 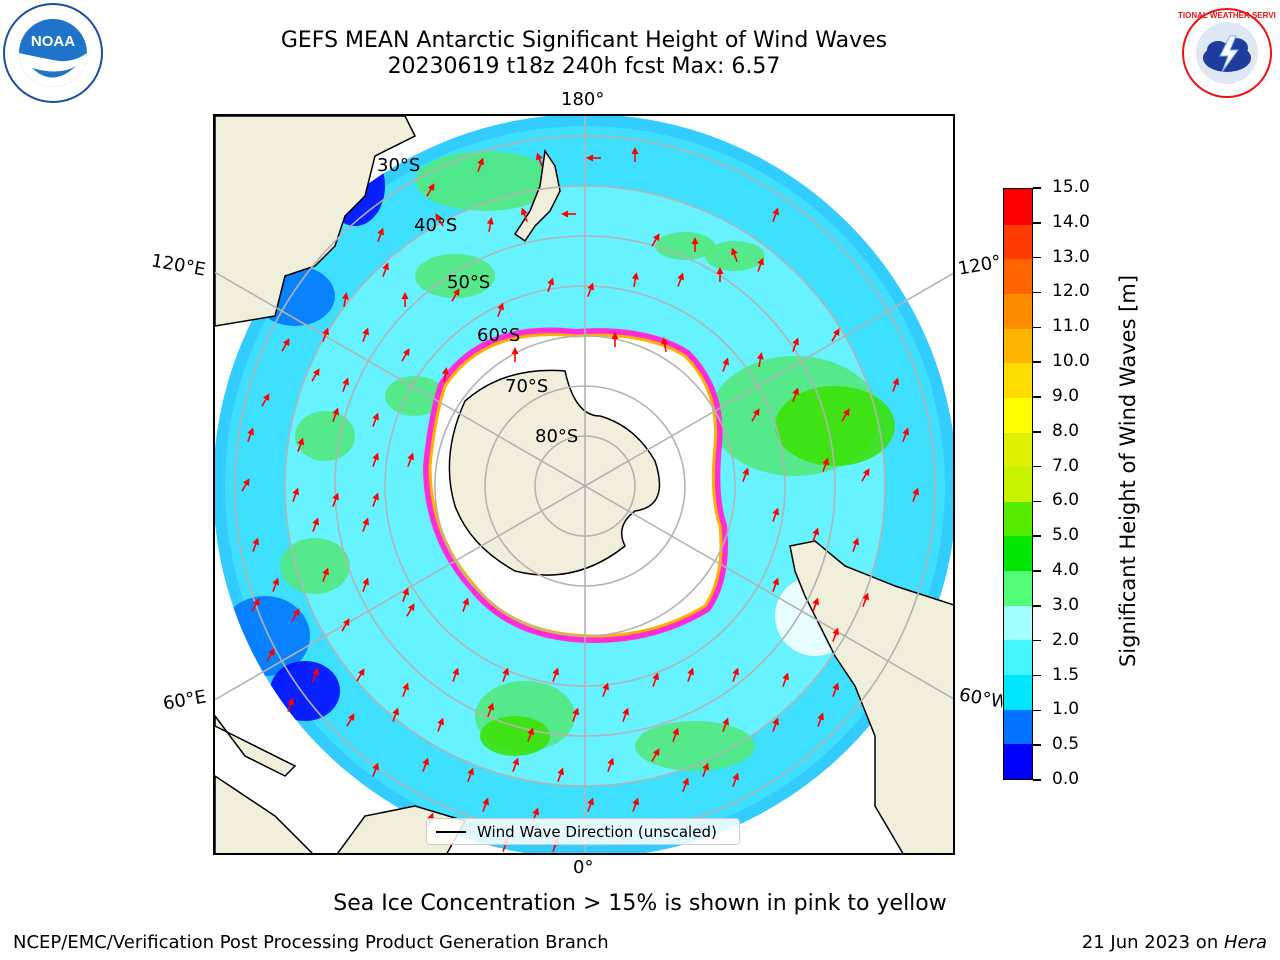 I want to click on colorbar-tick-label: 11.0, so click(x=1071, y=326).